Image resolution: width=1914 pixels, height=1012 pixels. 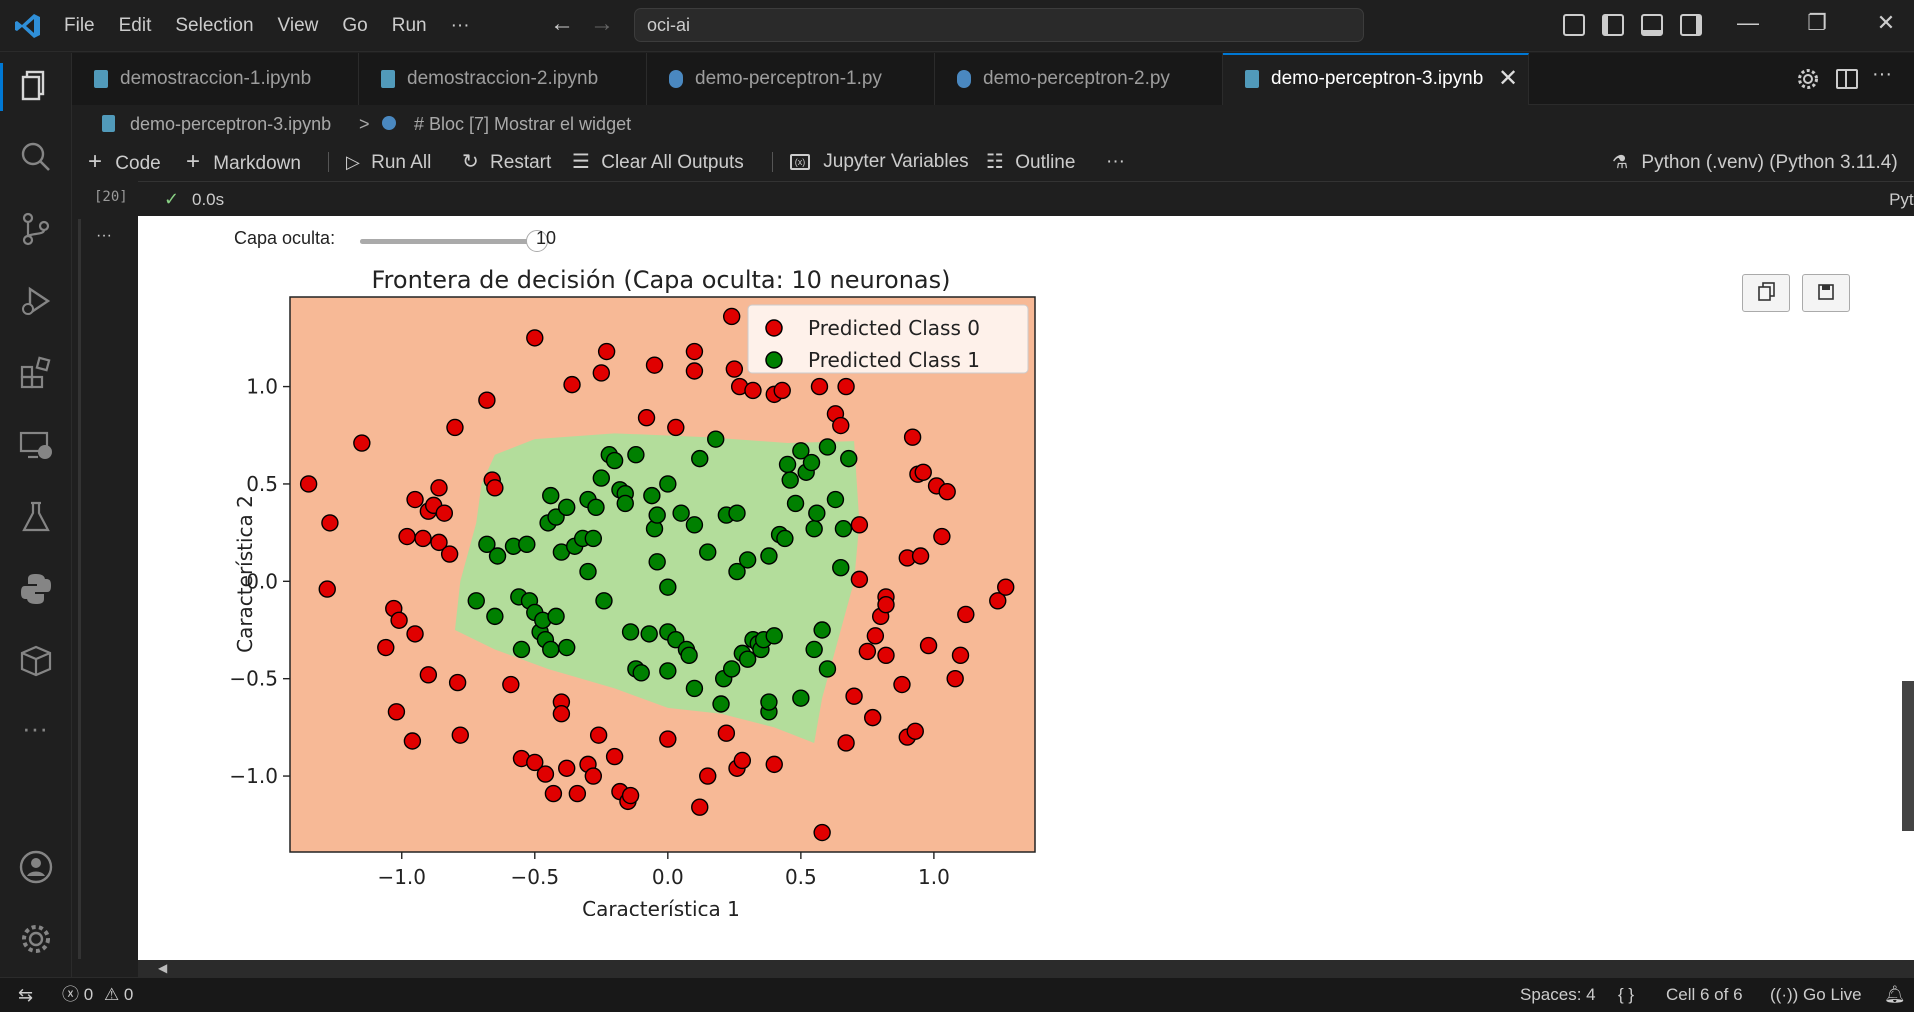 What do you see at coordinates (1901, 199) in the screenshot?
I see `cell-language: Python` at bounding box center [1901, 199].